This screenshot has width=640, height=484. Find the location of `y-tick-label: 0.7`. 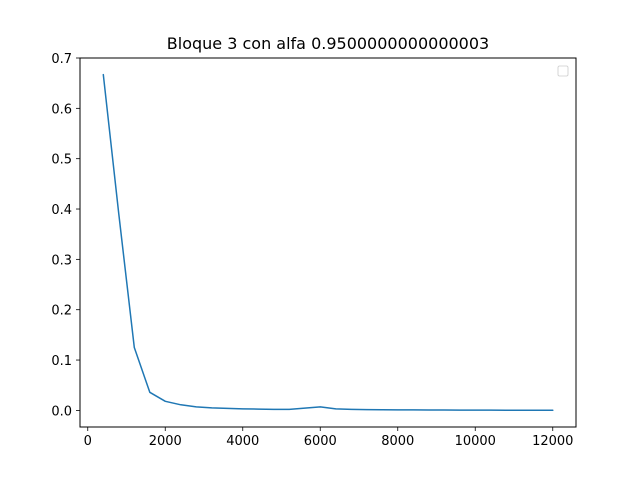

y-tick-label: 0.7 is located at coordinates (61, 59).